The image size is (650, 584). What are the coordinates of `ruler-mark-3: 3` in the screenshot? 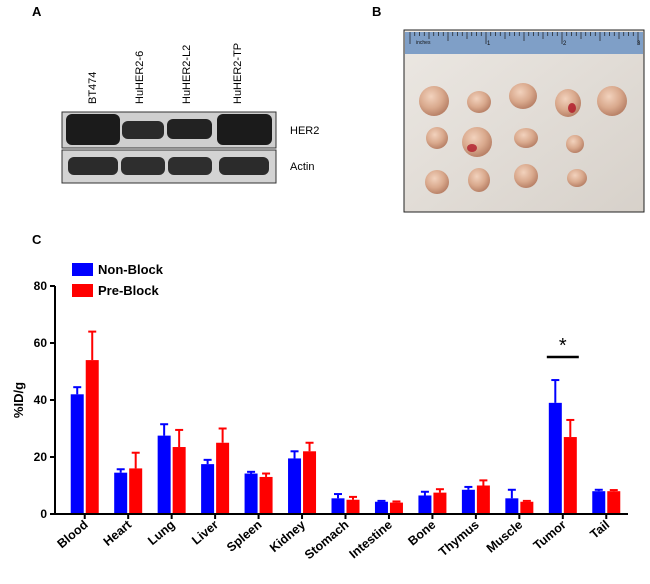 It's located at (639, 44).